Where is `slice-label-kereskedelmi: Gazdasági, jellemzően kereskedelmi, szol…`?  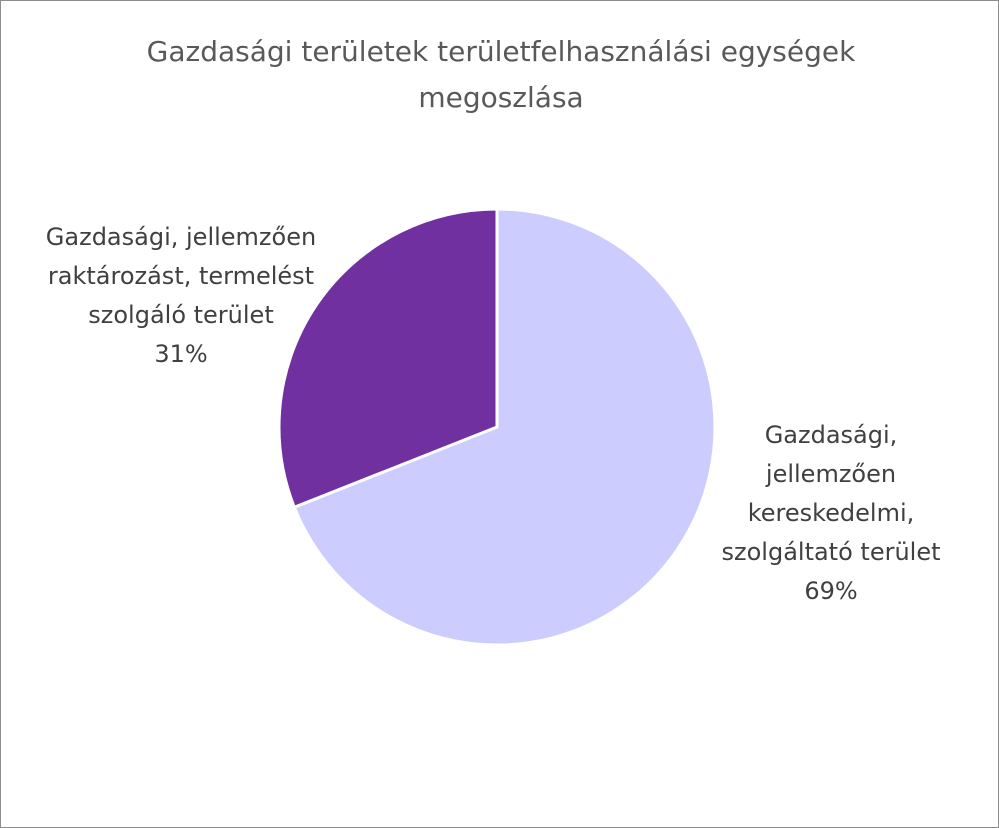 slice-label-kereskedelmi: Gazdasági, jellemzően kereskedelmi, szol… is located at coordinates (831, 513).